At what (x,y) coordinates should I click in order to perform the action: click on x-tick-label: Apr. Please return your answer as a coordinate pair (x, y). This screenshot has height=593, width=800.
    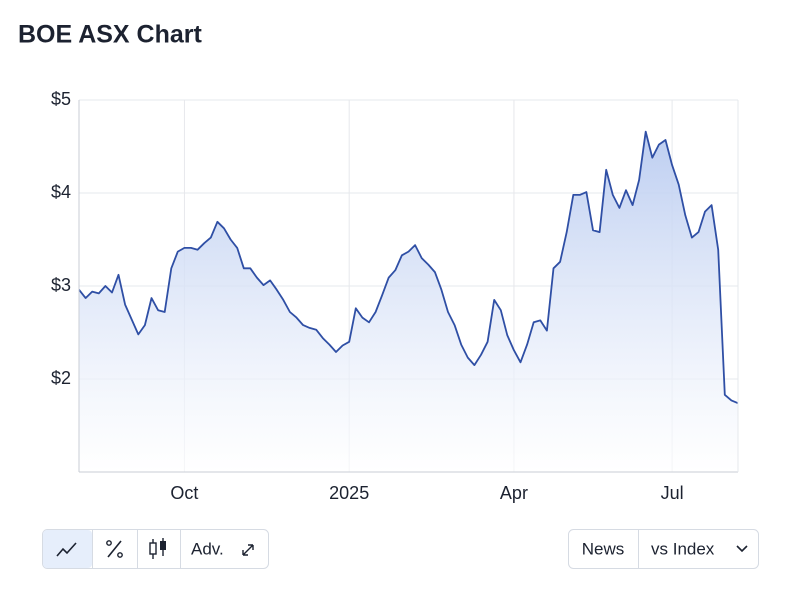
    Looking at the image, I should click on (514, 493).